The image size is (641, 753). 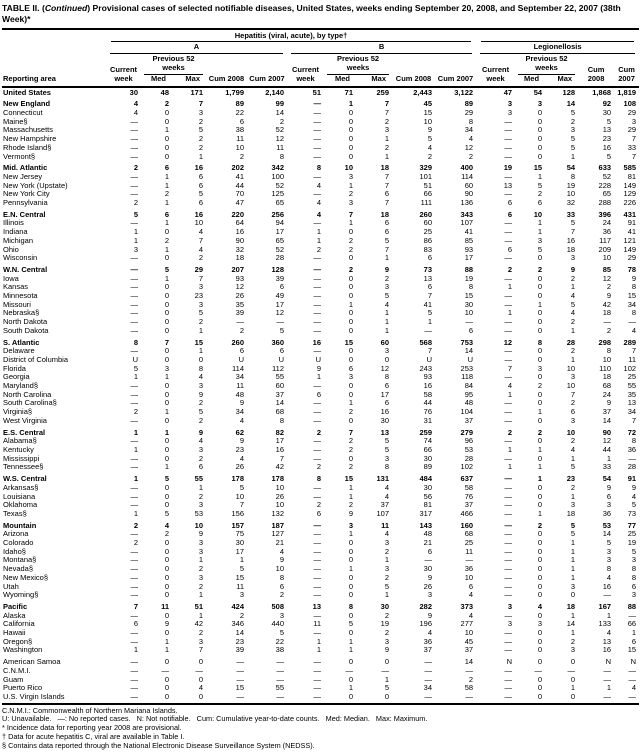 I want to click on table-row: Mississippi — 0 2 4 7 — 0 3 30 28 — 0 1 1 —, so click(x=320, y=459).